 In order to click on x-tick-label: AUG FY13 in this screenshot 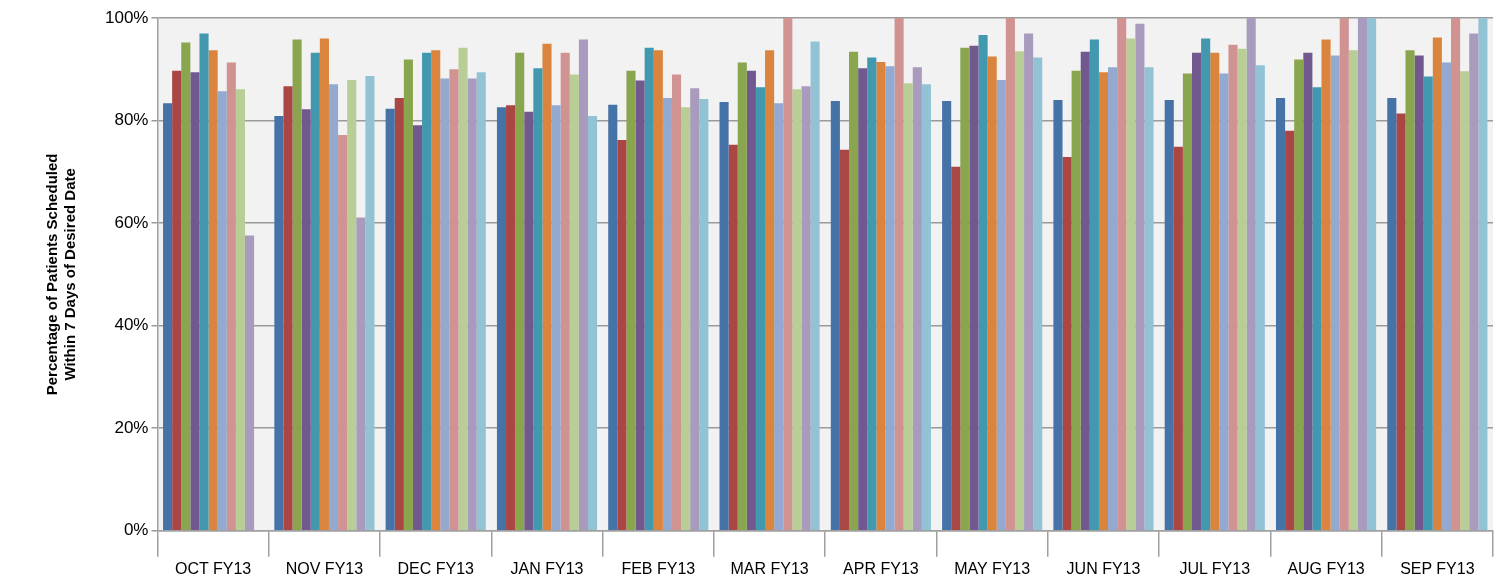, I will do `click(1326, 568)`.